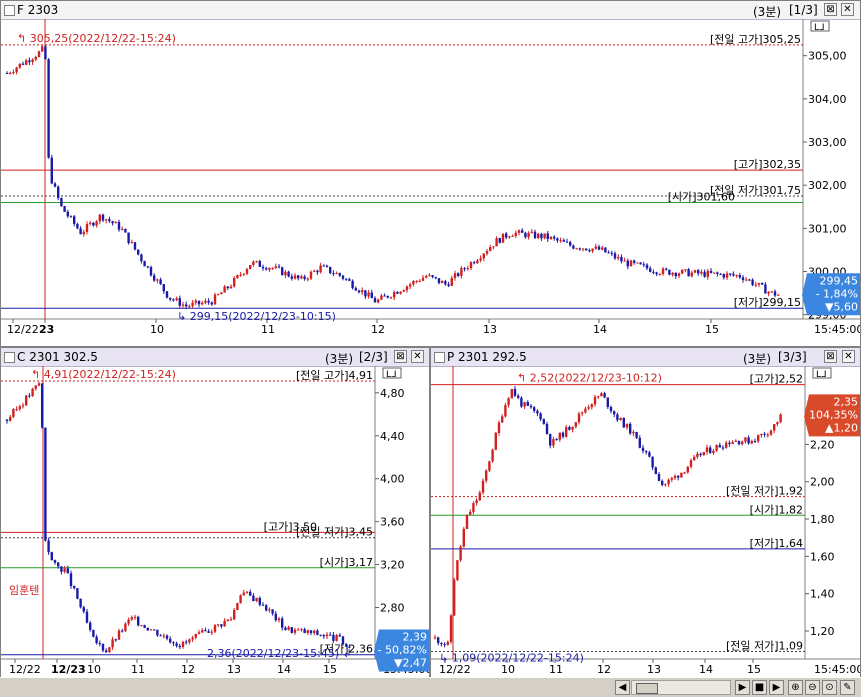 The image size is (861, 697). Describe the element at coordinates (622, 687) in the screenshot. I see `scroll-left-button: ◀` at that location.